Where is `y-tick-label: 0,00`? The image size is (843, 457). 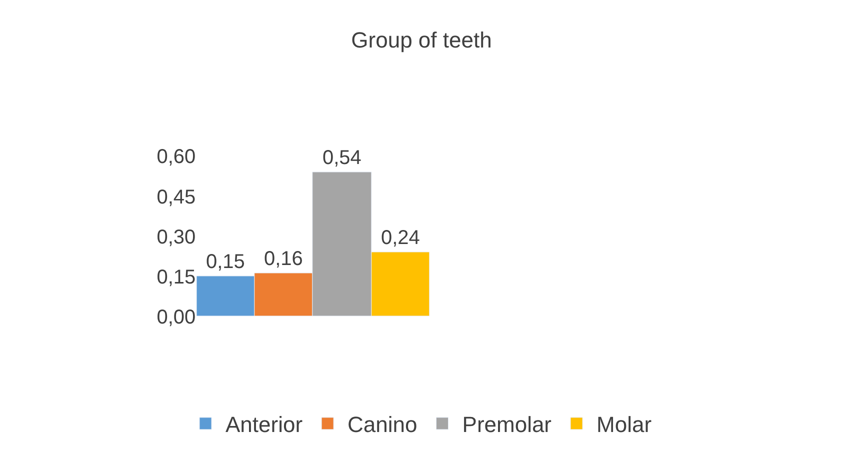 y-tick-label: 0,00 is located at coordinates (176, 317).